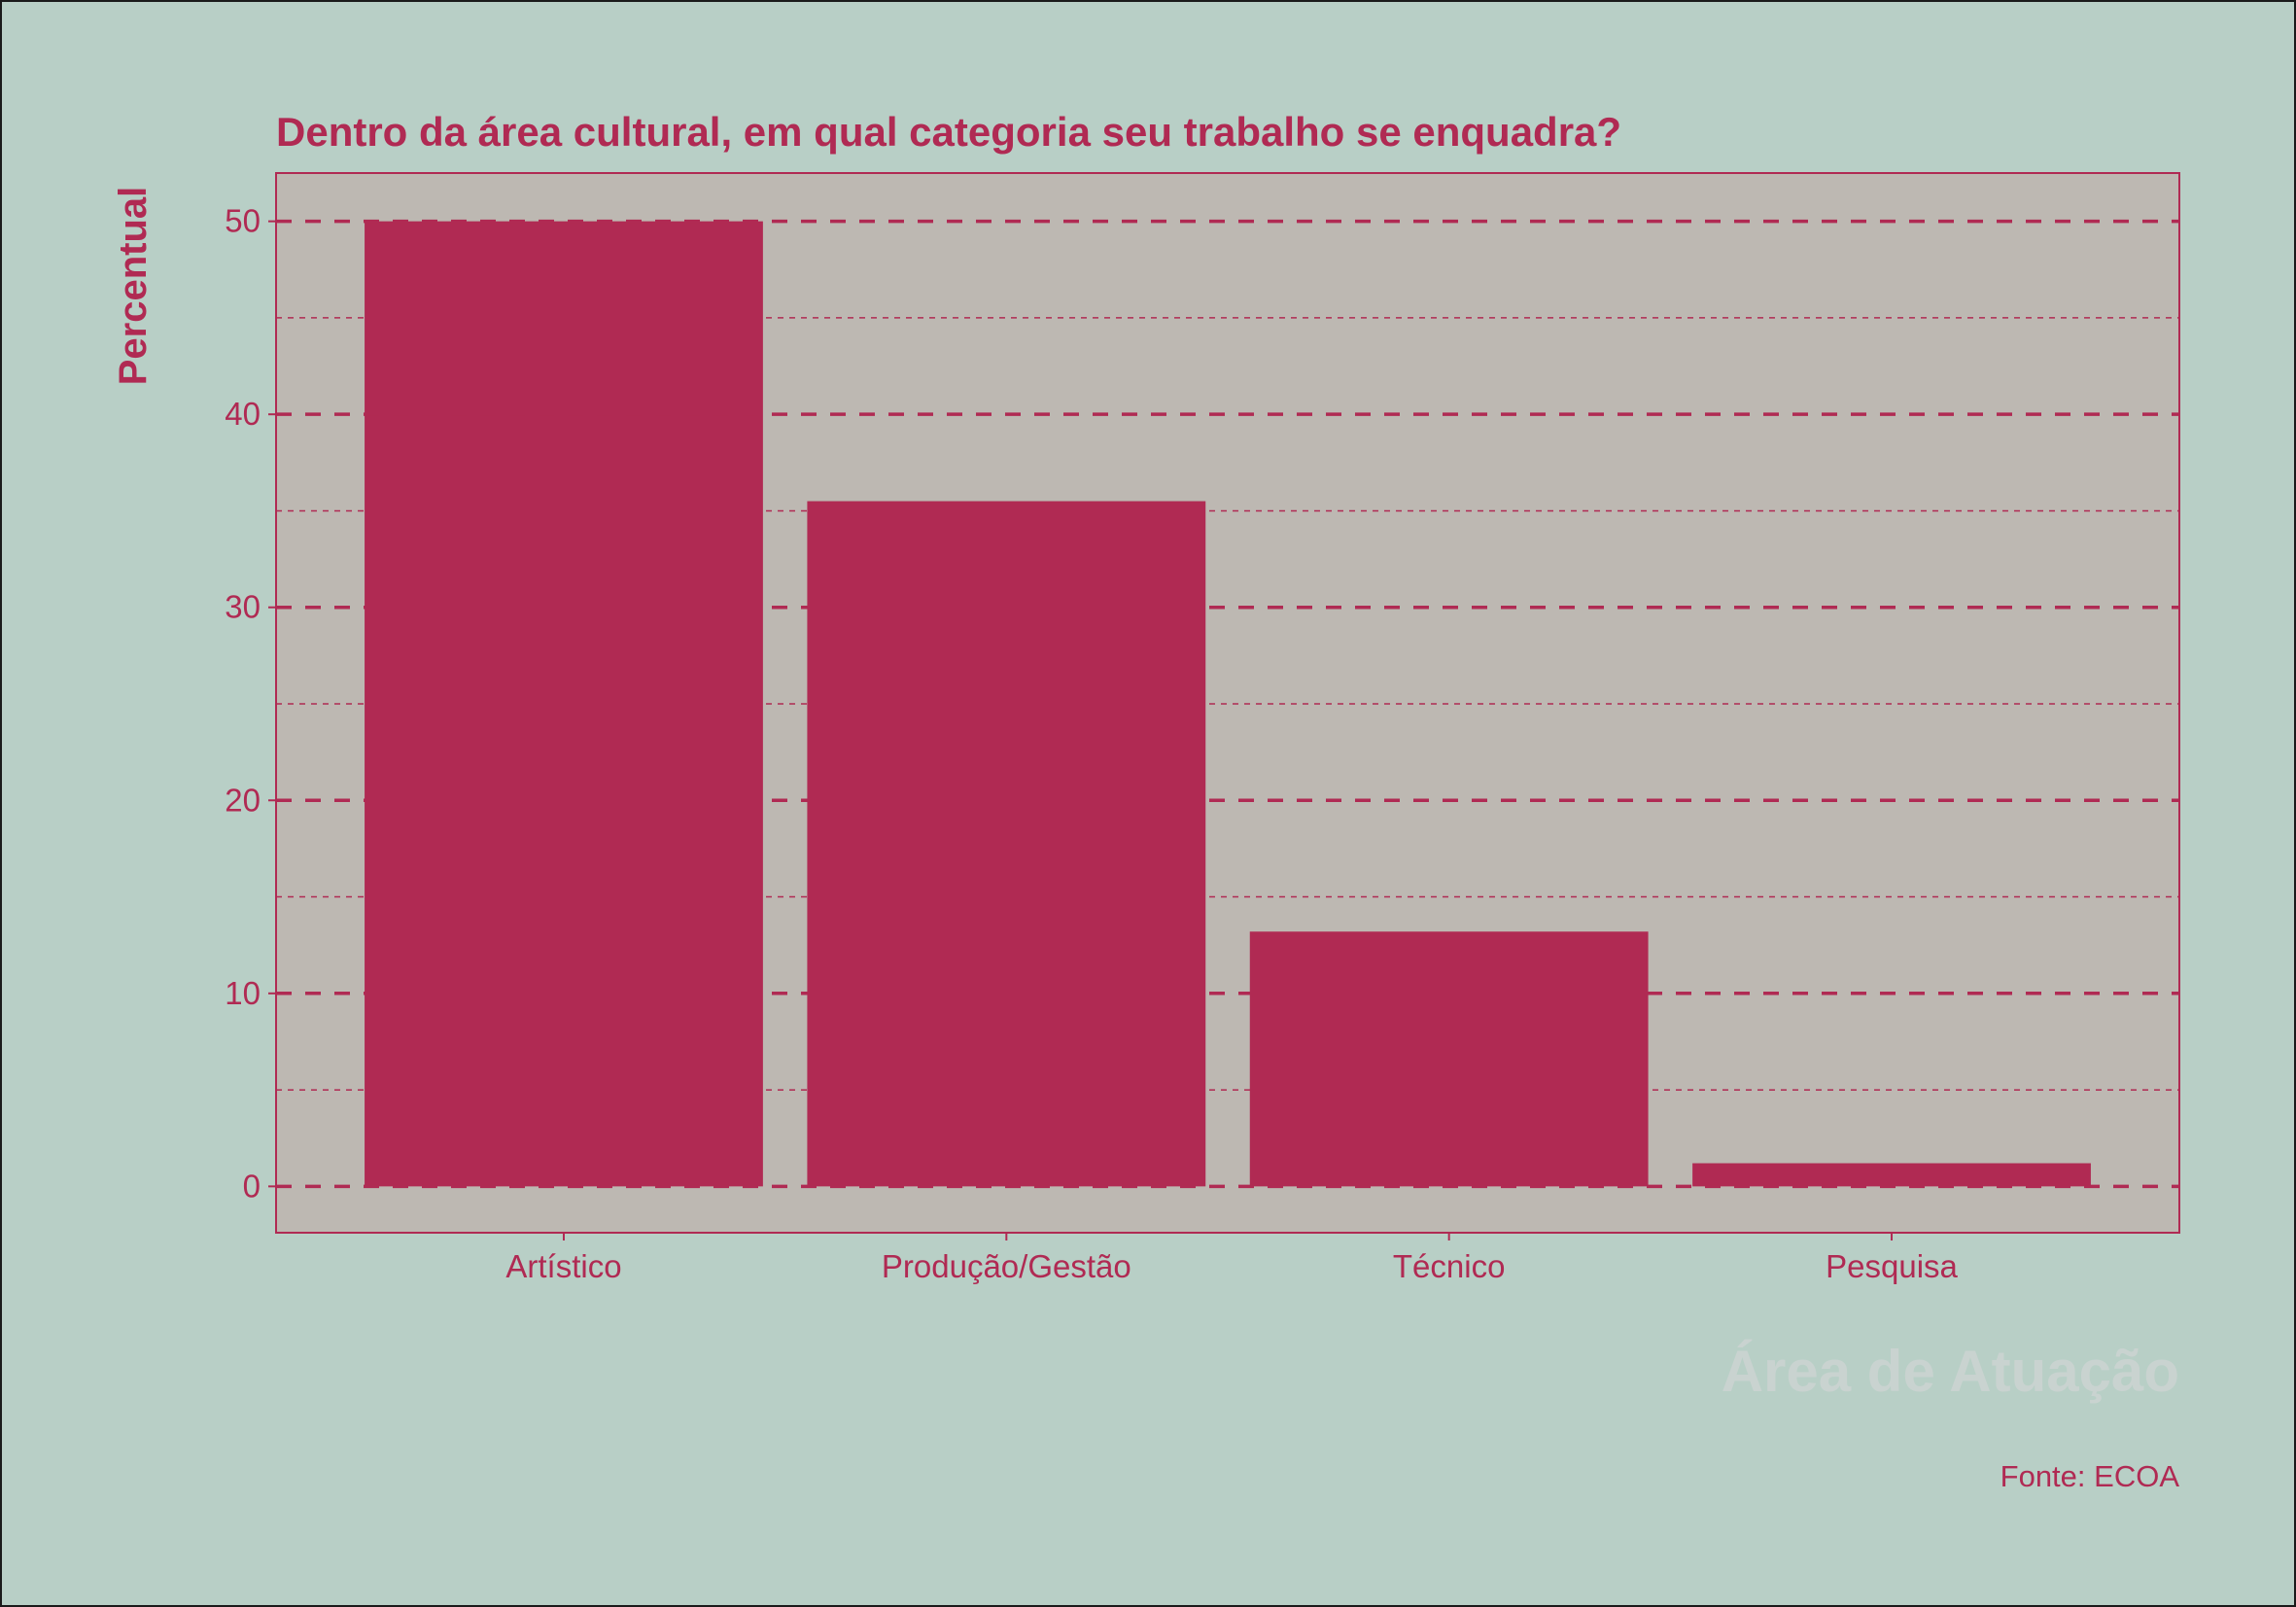 This screenshot has width=2296, height=1607. What do you see at coordinates (243, 607) in the screenshot?
I see `y-tick-label: 30` at bounding box center [243, 607].